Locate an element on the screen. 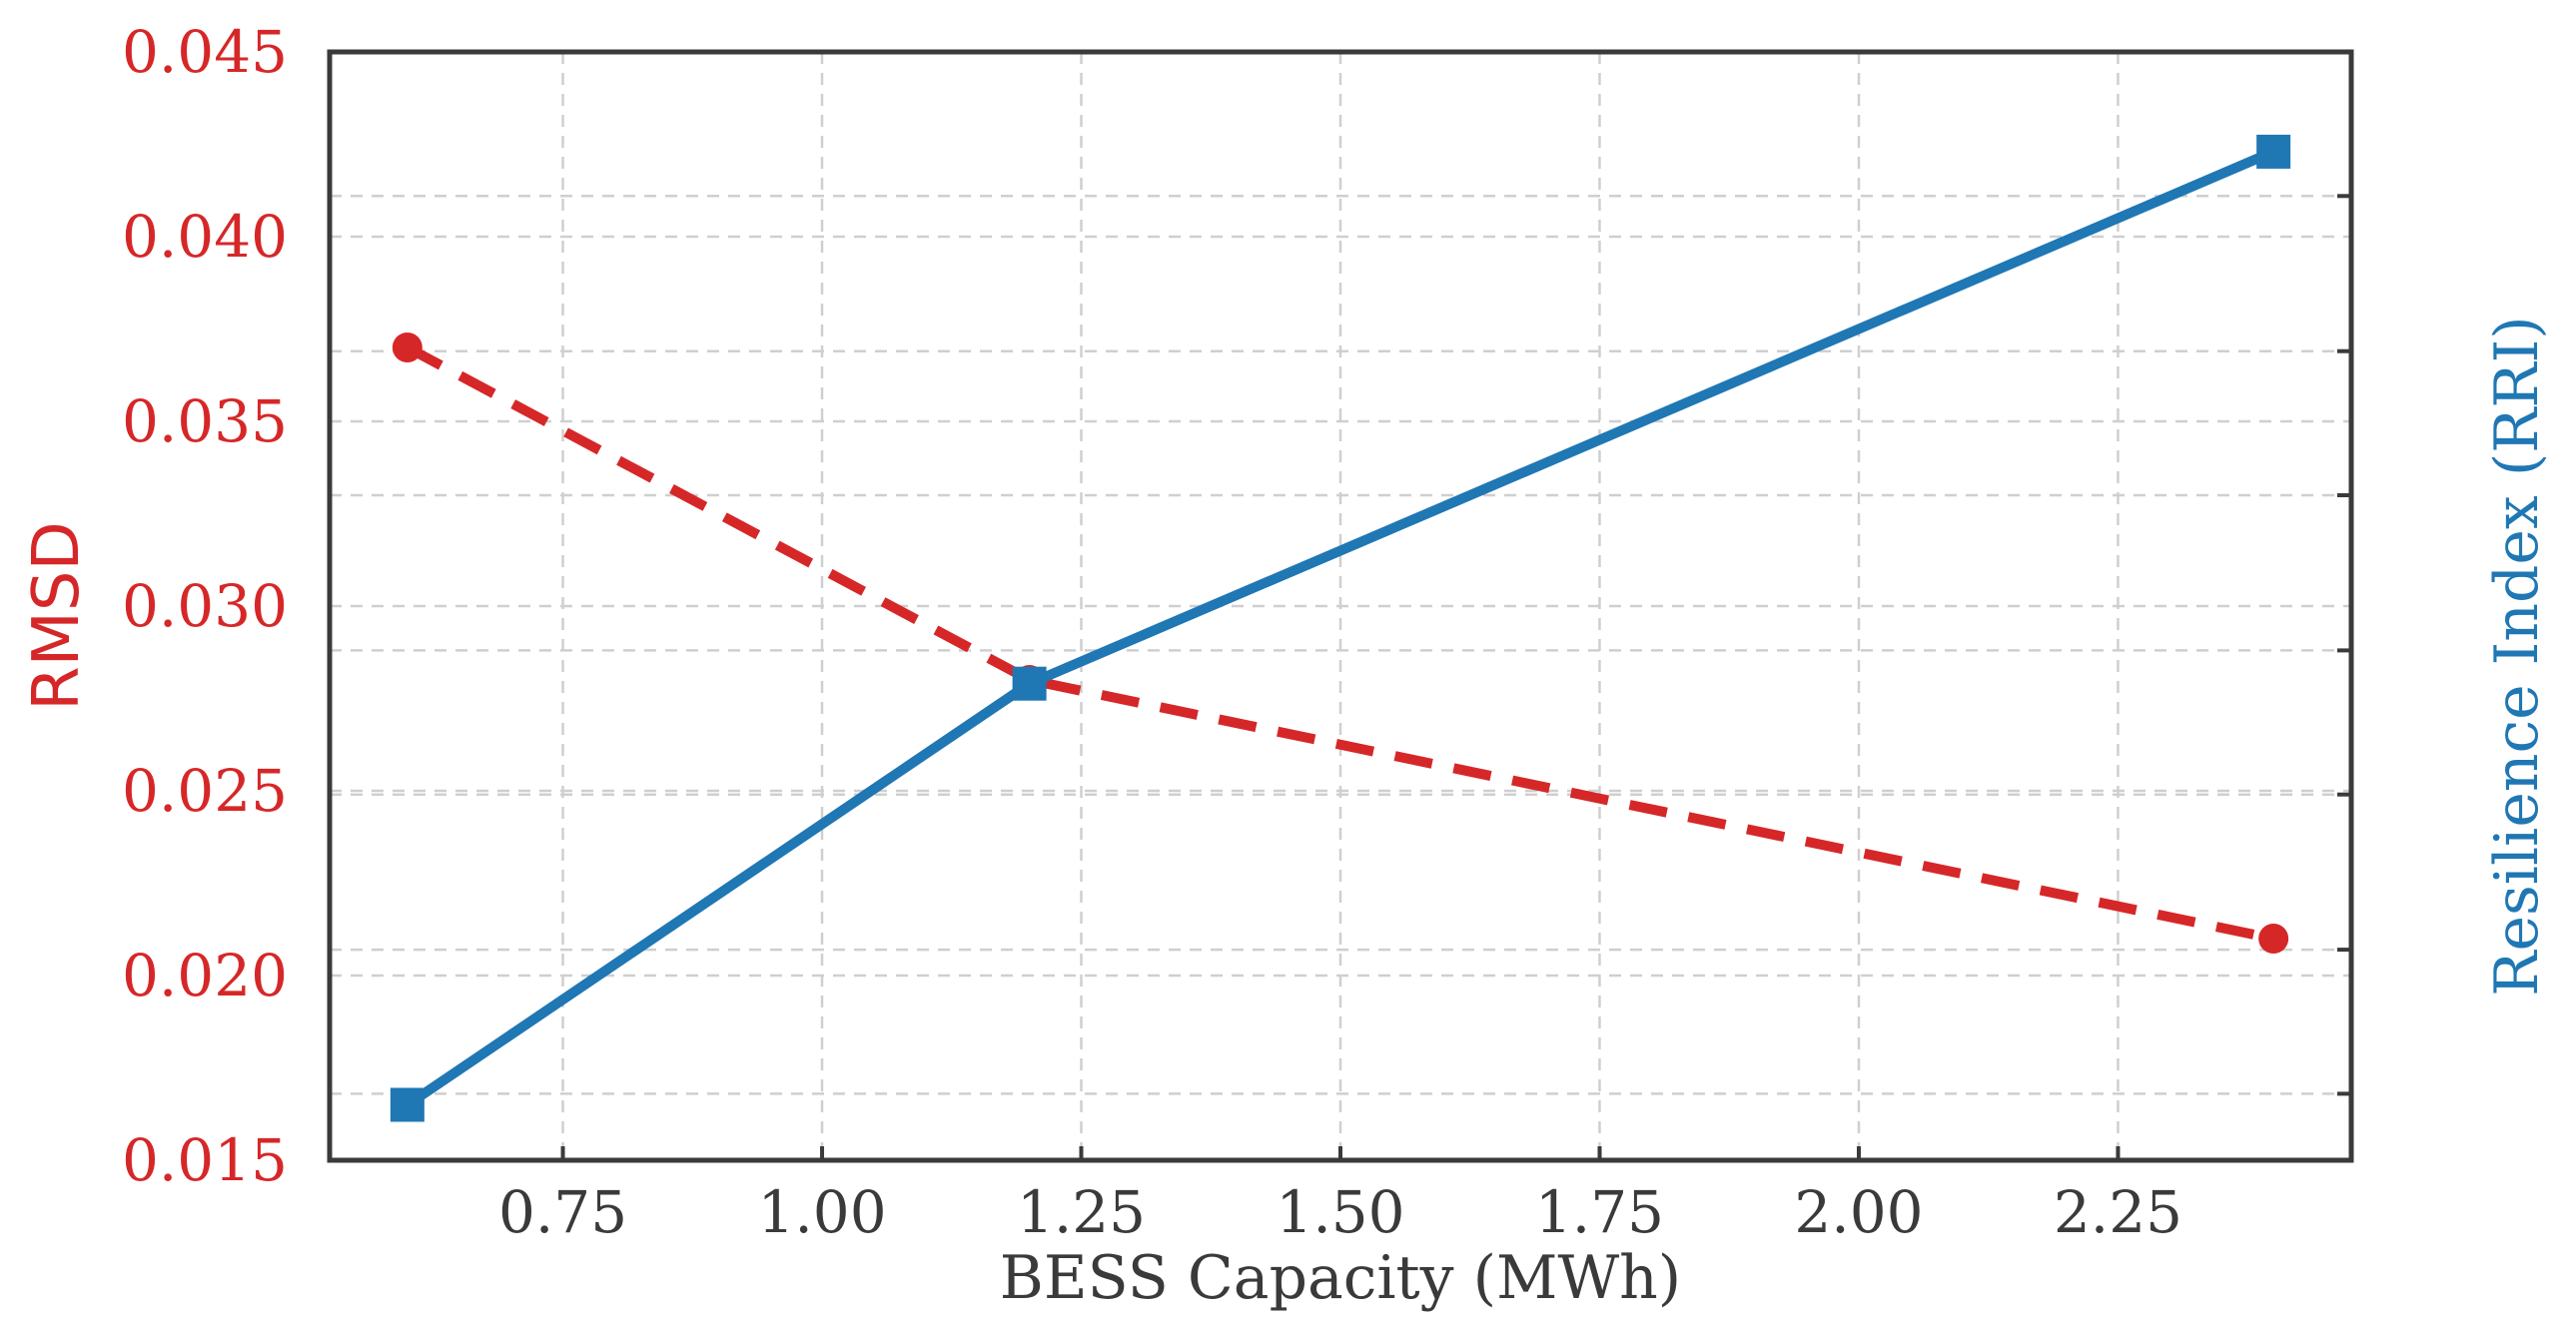 This screenshot has width=2576, height=1329. x-tick-label: 1.25 is located at coordinates (1081, 1212).